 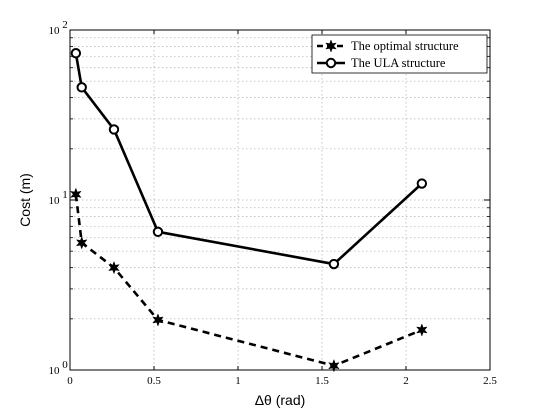 I want to click on y-axis-label: Cost (m), so click(x=25, y=200).